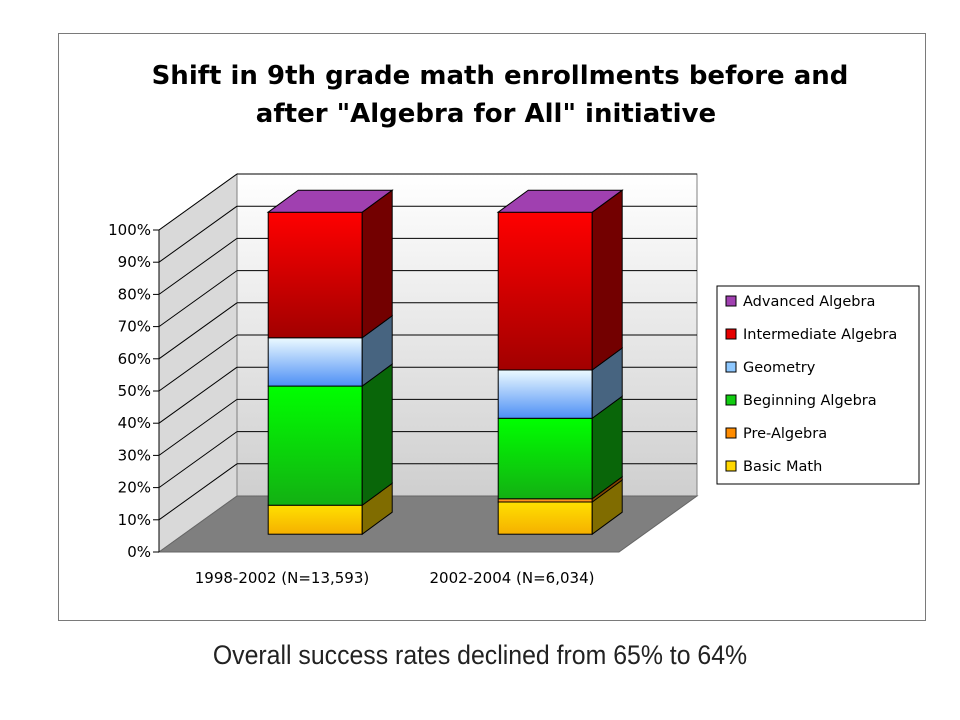  What do you see at coordinates (545, 291) in the screenshot?
I see `bar-2-intermediate-algebra` at bounding box center [545, 291].